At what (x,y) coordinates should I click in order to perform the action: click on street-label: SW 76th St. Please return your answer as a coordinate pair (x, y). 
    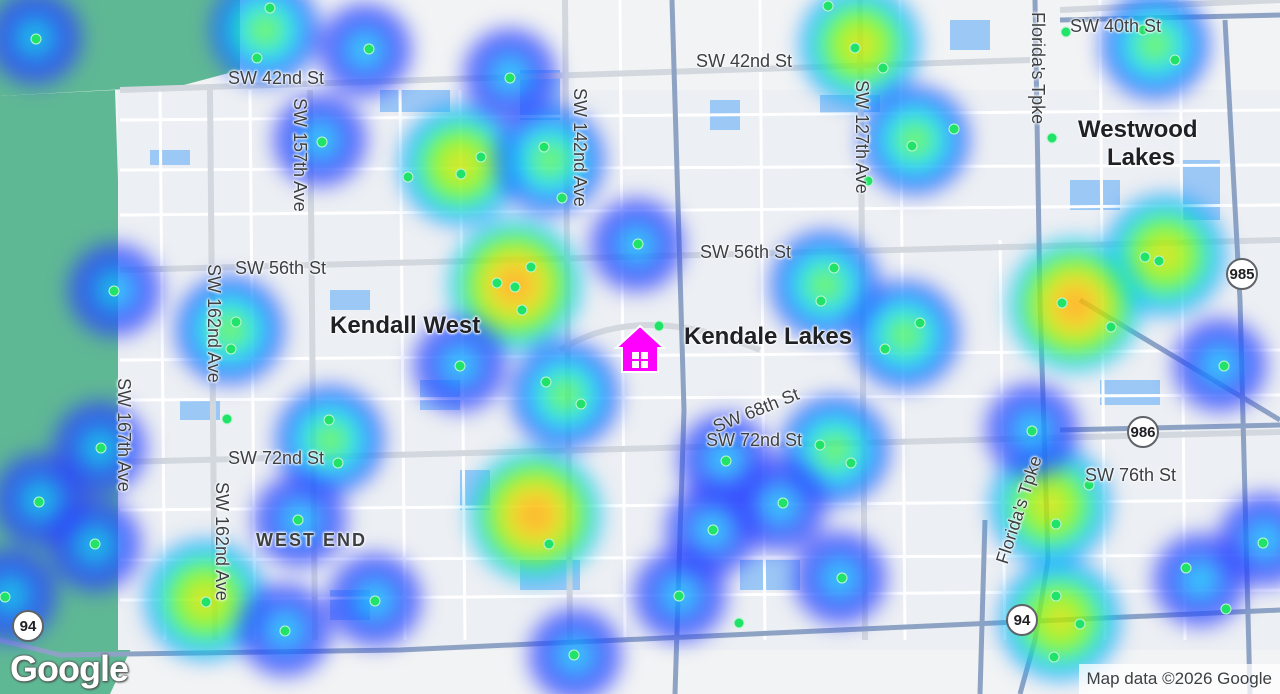
    Looking at the image, I should click on (1131, 475).